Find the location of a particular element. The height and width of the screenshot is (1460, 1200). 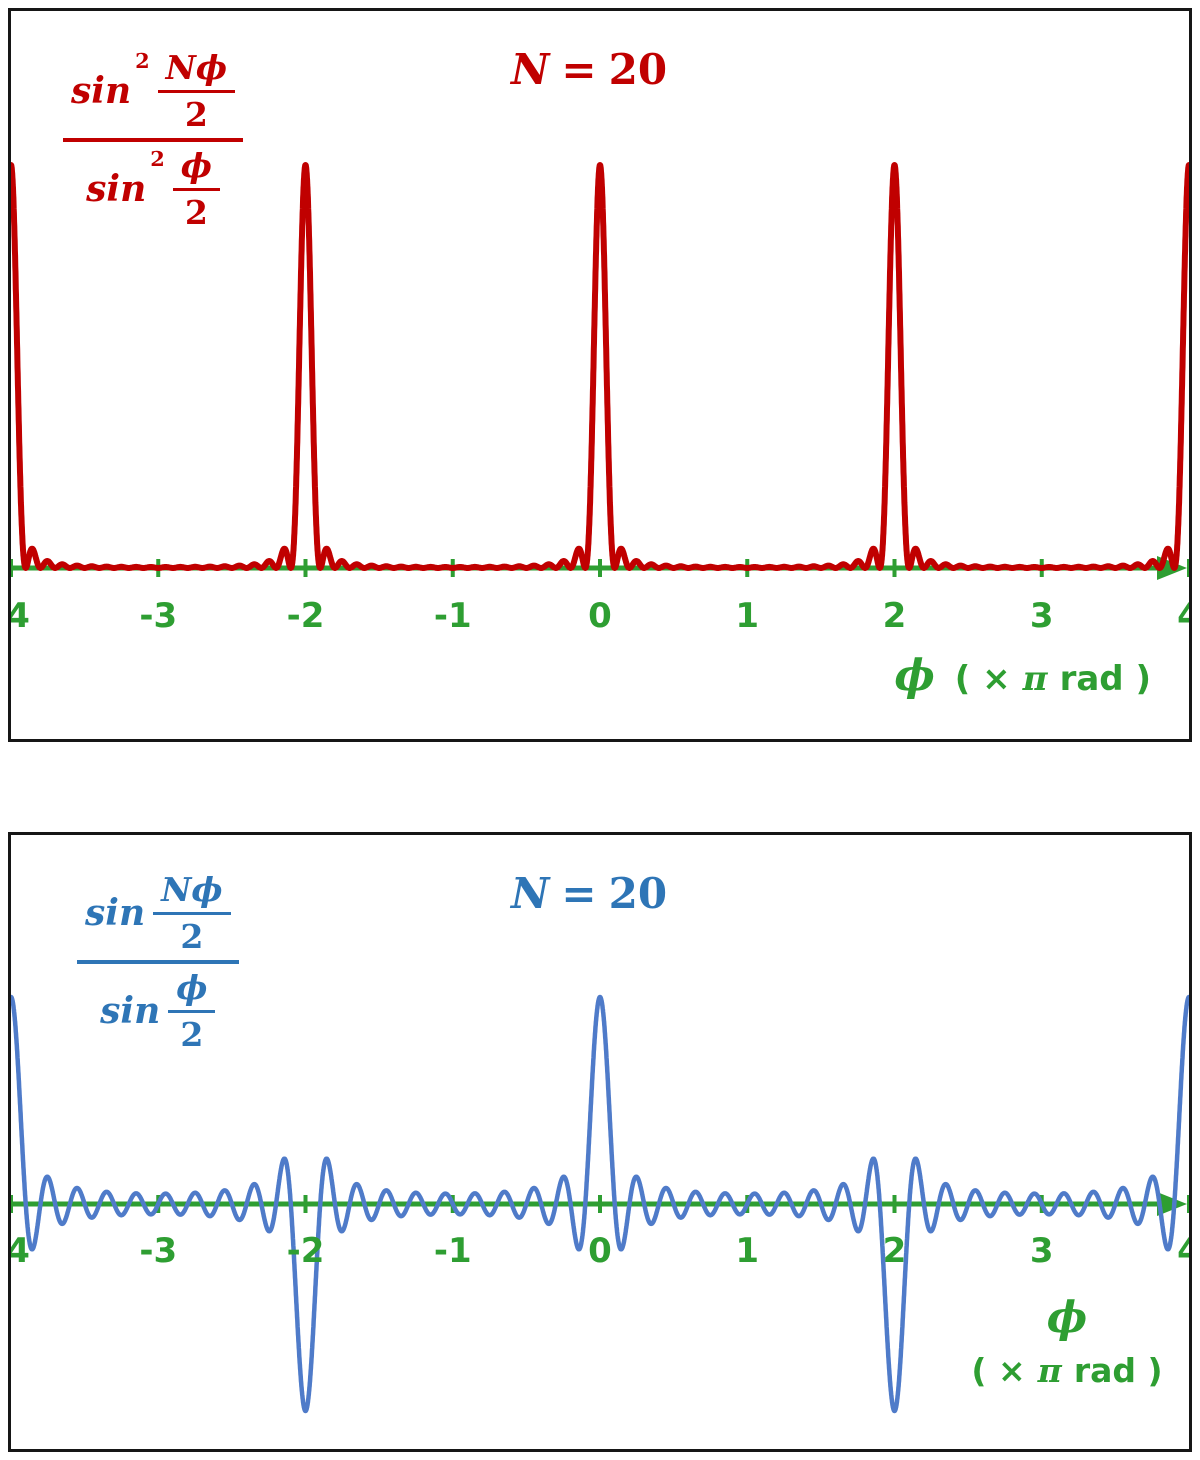

amplitude-formula: sin Nϕ 2 sin ϕ 2 is located at coordinates (158, 962).